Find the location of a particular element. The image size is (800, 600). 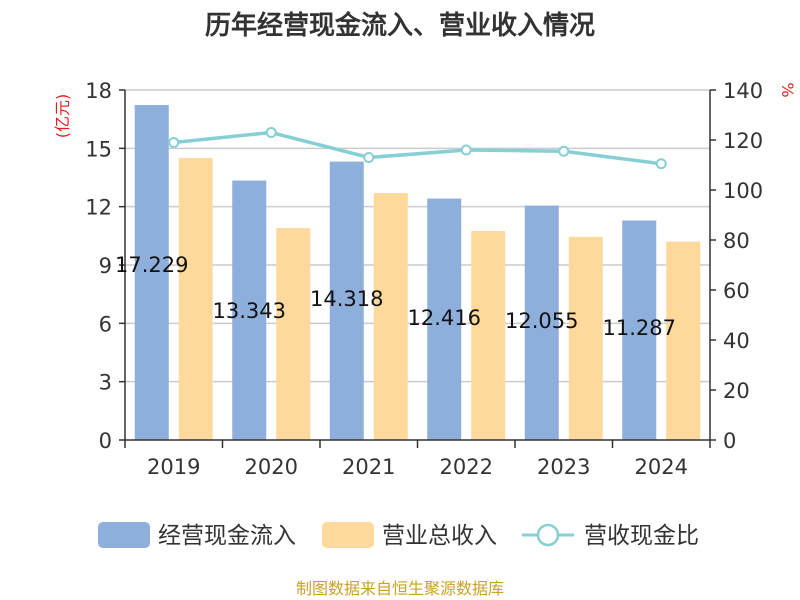

x-axis-tick-label: 2019 is located at coordinates (173, 467).